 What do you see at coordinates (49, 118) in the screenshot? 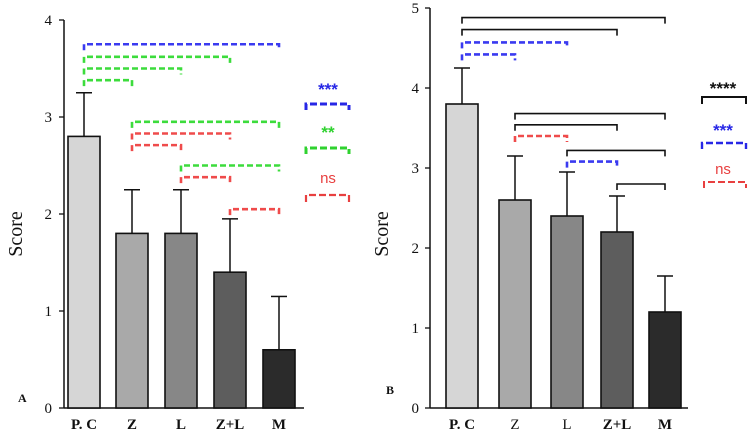
I see `panel-a-ytick-label-3: 3` at bounding box center [49, 118].